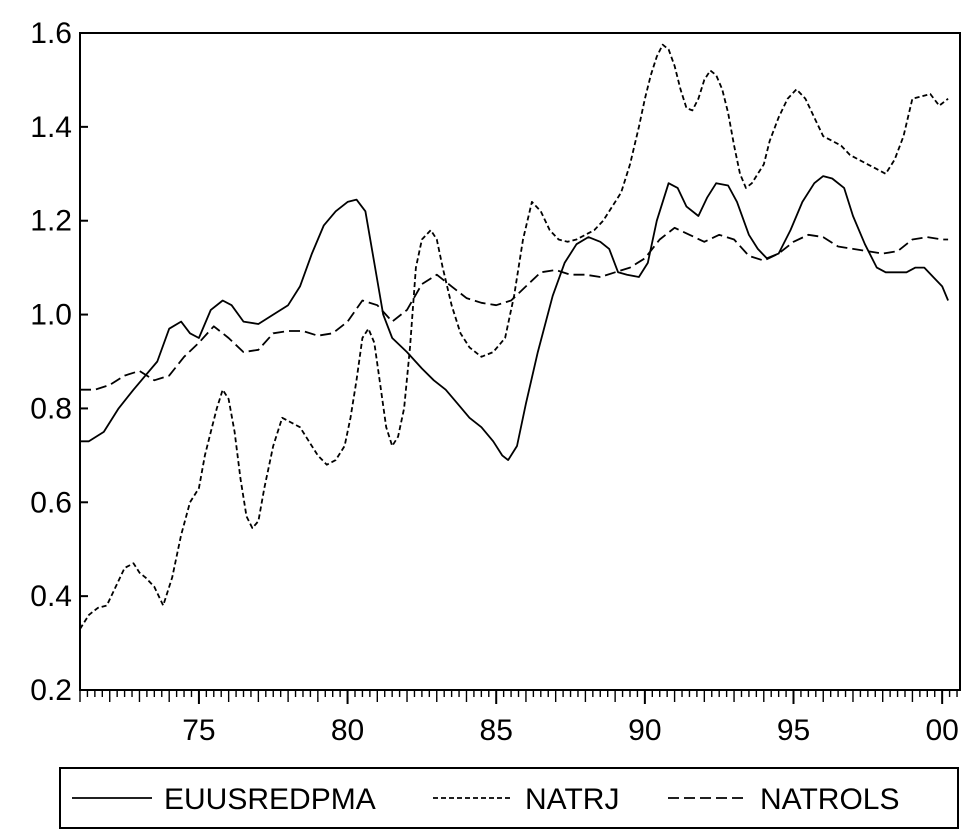  I want to click on legend-label: NATRJ, so click(572, 799).